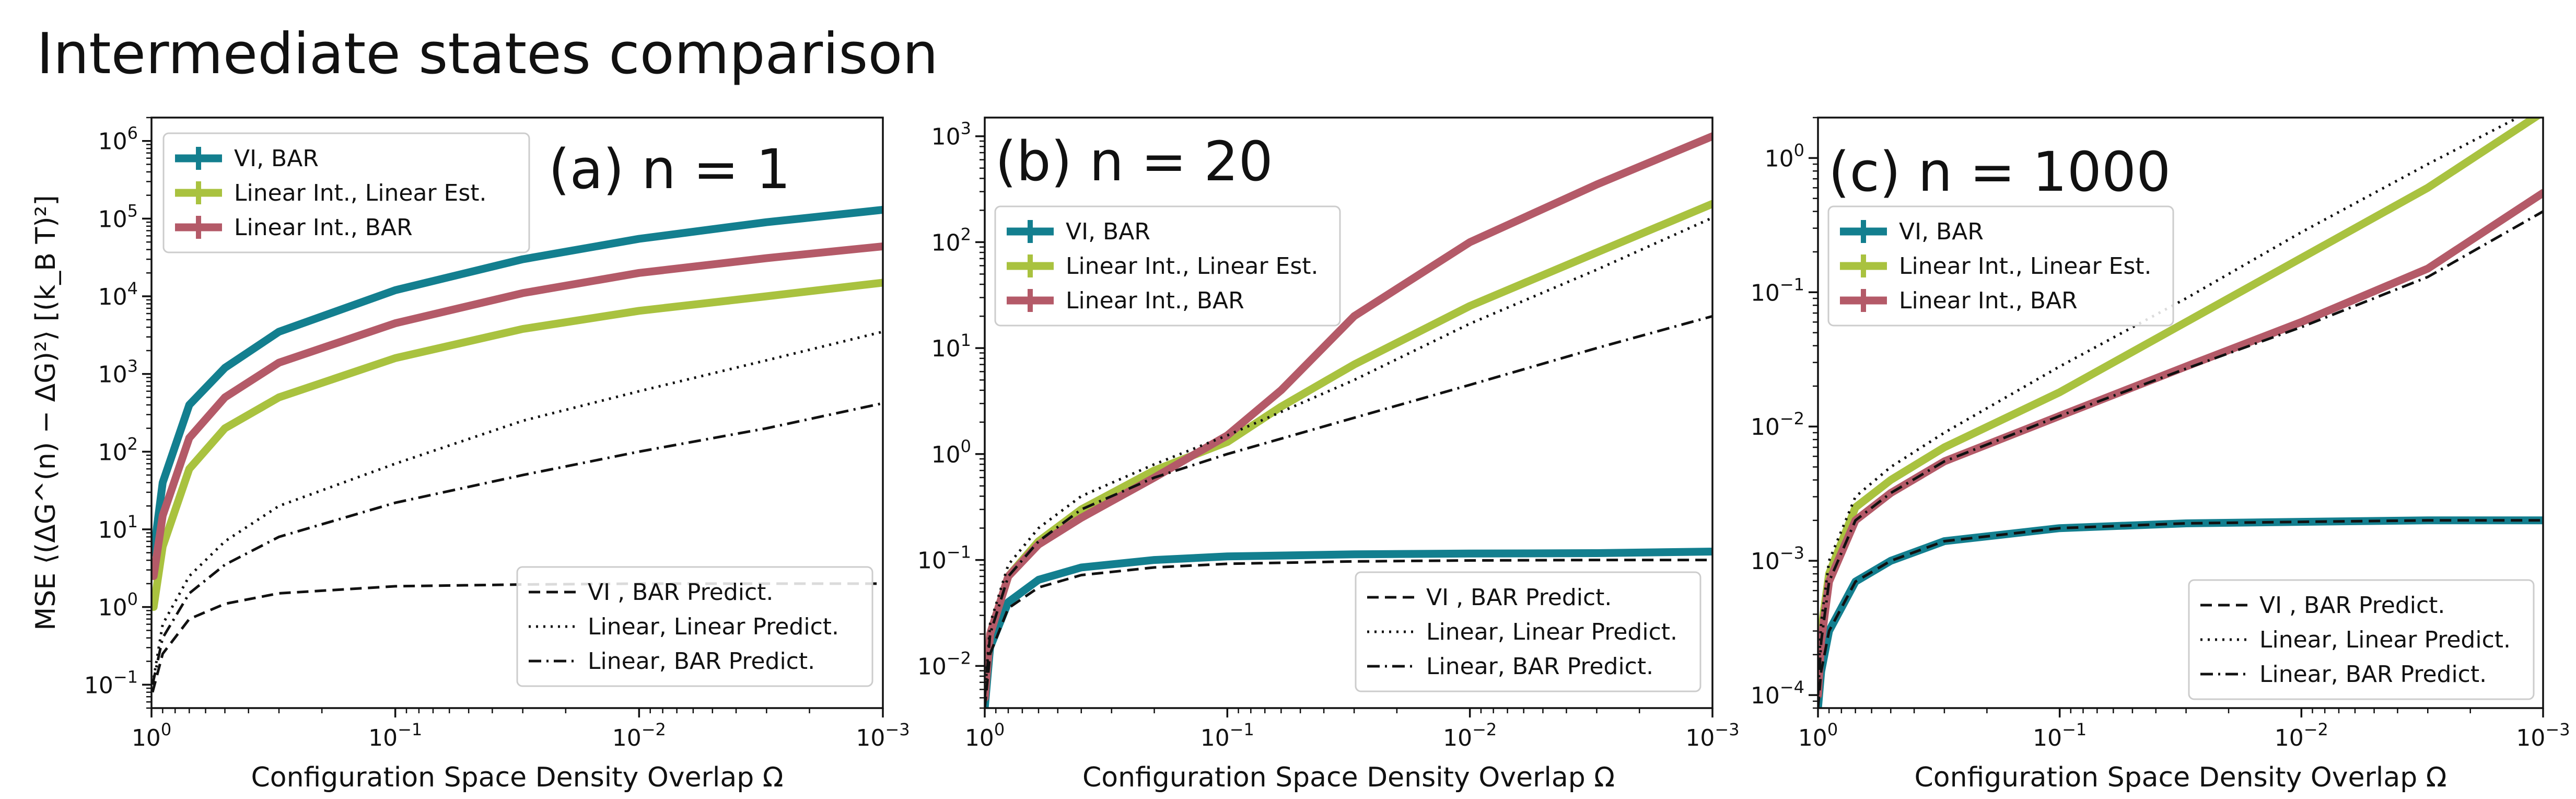 The image size is (2576, 799). What do you see at coordinates (118, 294) in the screenshot?
I see `y-tick-label: 10⁴` at bounding box center [118, 294].